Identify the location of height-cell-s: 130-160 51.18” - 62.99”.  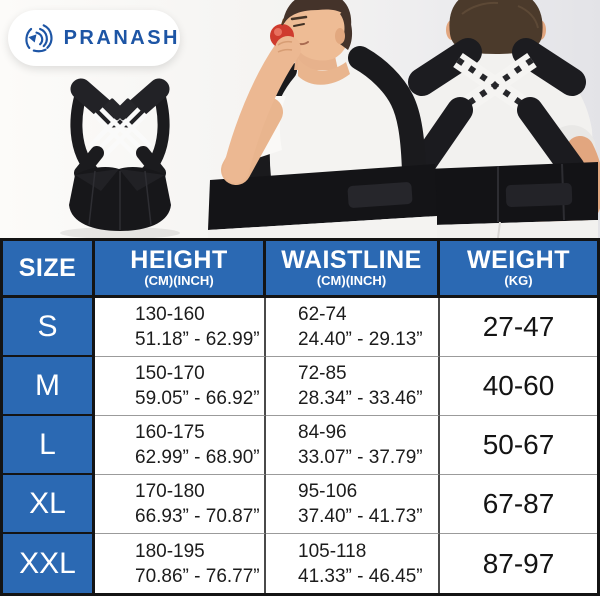
(180, 327).